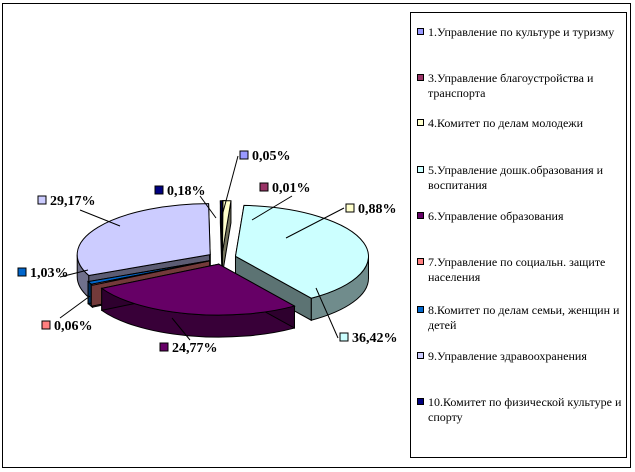  Describe the element at coordinates (524, 317) in the screenshot. I see `legend-label: 8.Комитет по делам семьи, женщин и детей` at that location.